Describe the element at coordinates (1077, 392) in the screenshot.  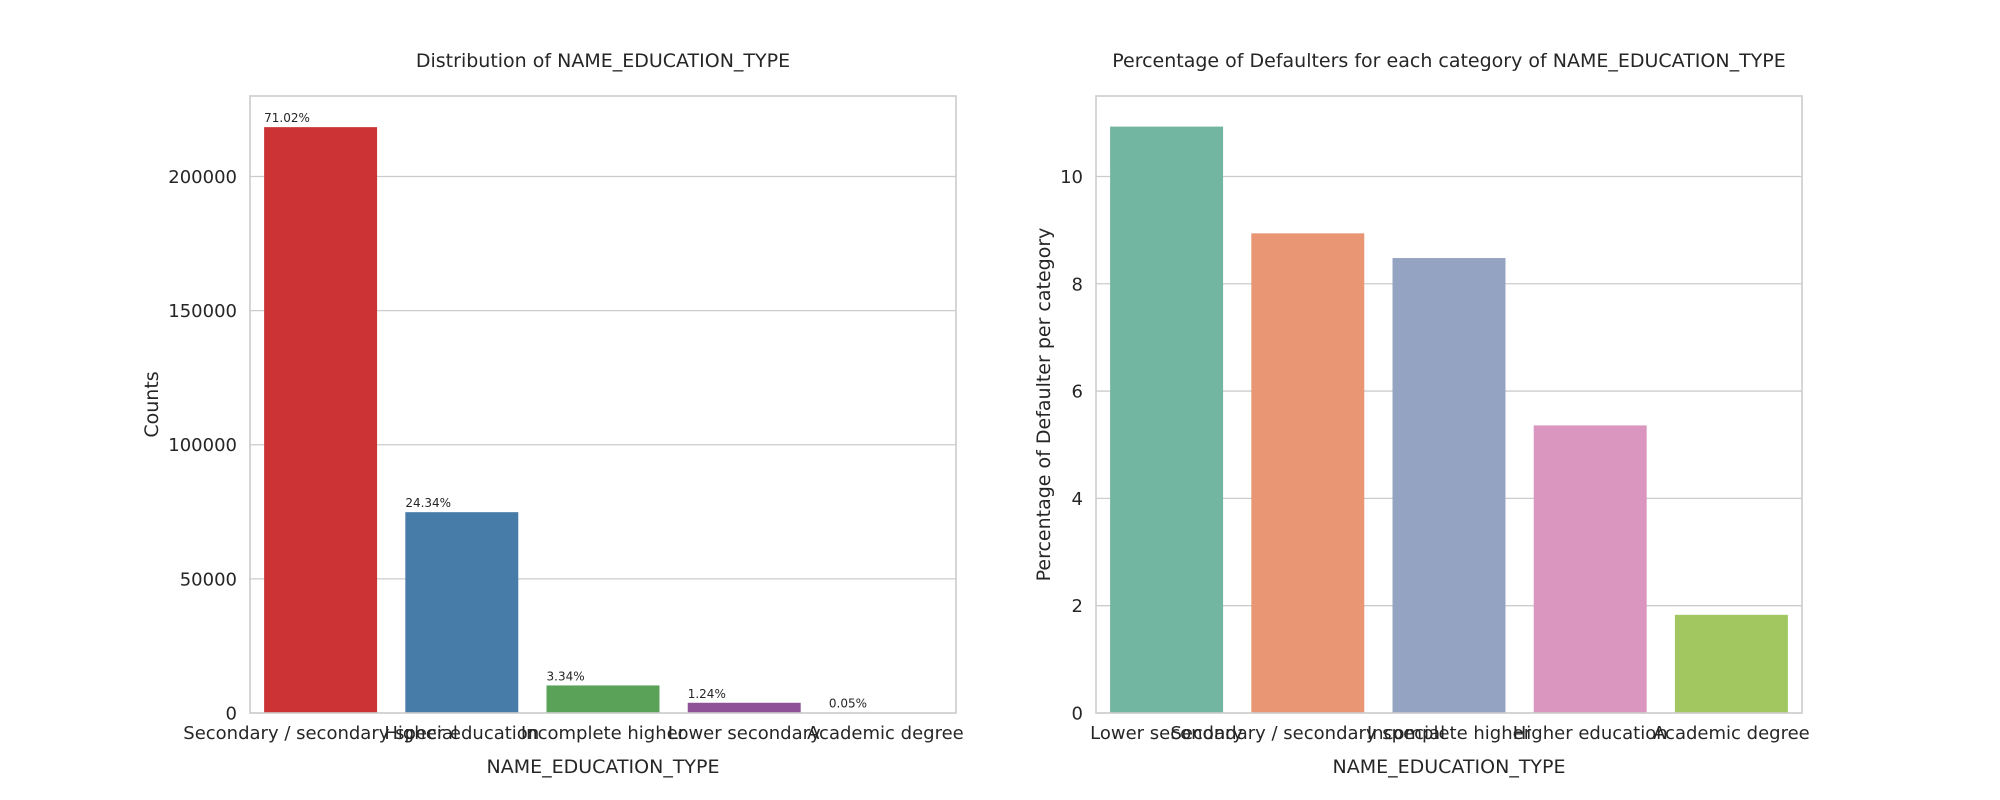
I see `chart-right-ytick-label: 6` at that location.